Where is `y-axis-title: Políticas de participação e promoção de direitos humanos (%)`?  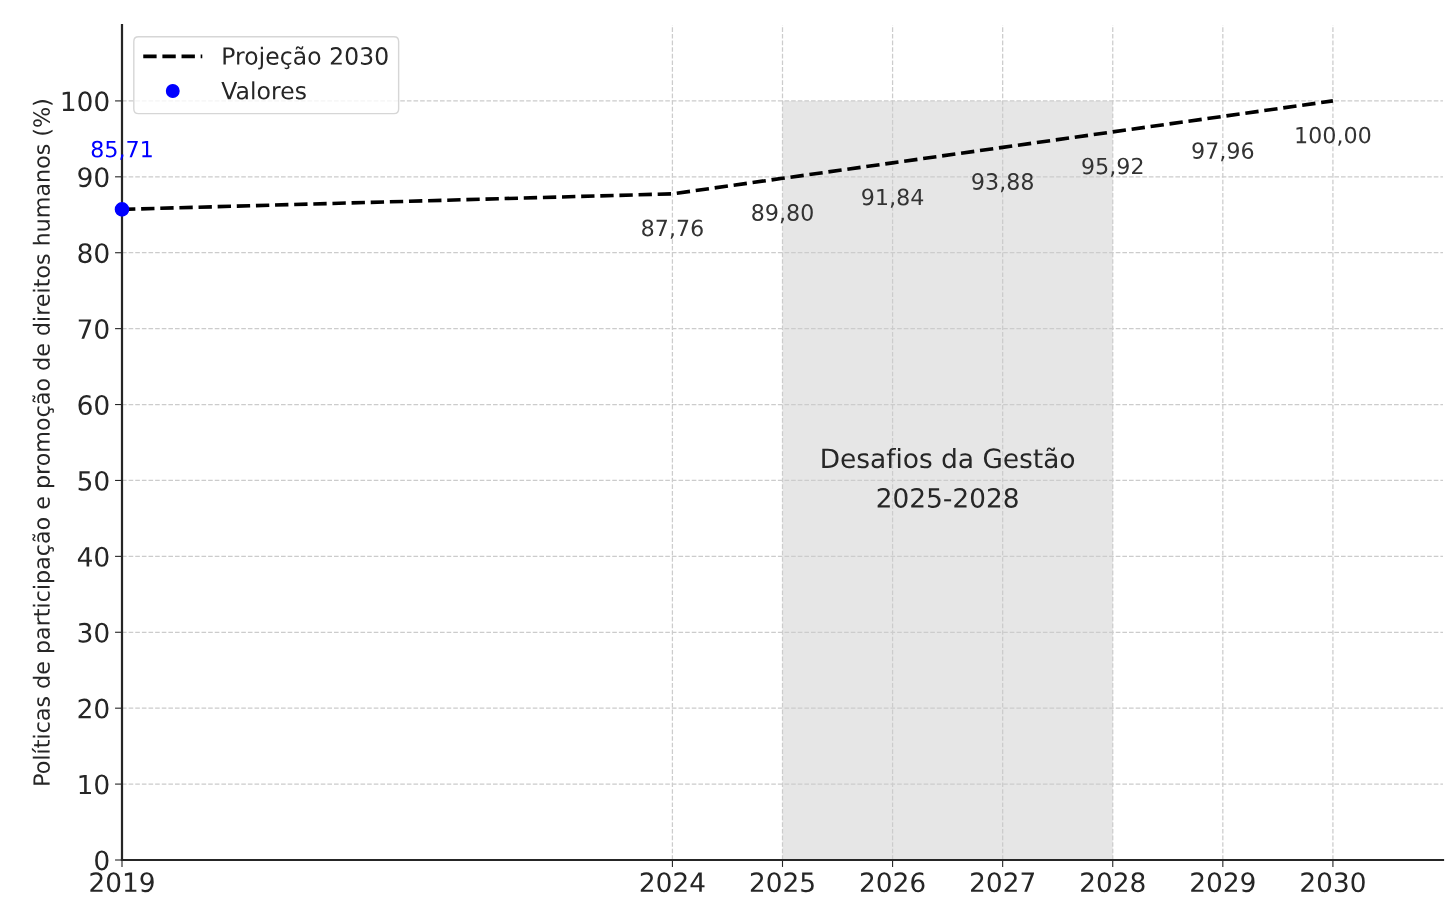 y-axis-title: Políticas de participação e promoção de direitos humanos (%) is located at coordinates (43, 442).